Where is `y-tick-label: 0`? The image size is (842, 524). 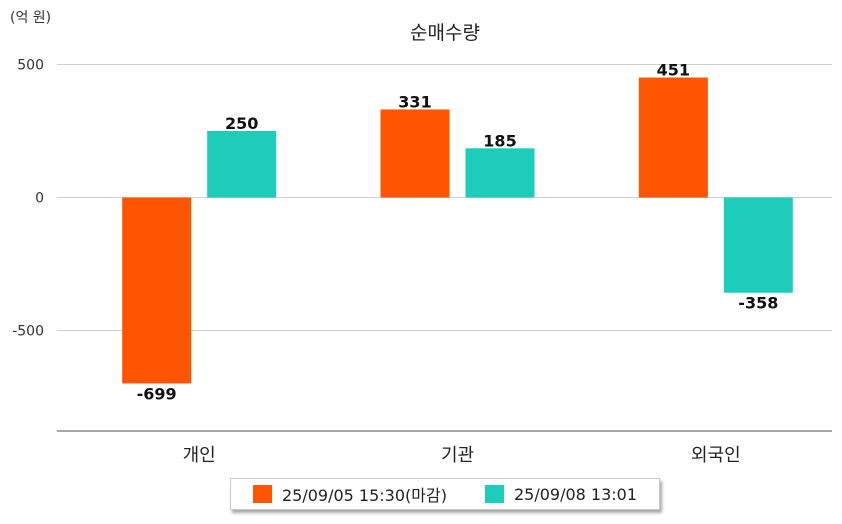 y-tick-label: 0 is located at coordinates (39, 199).